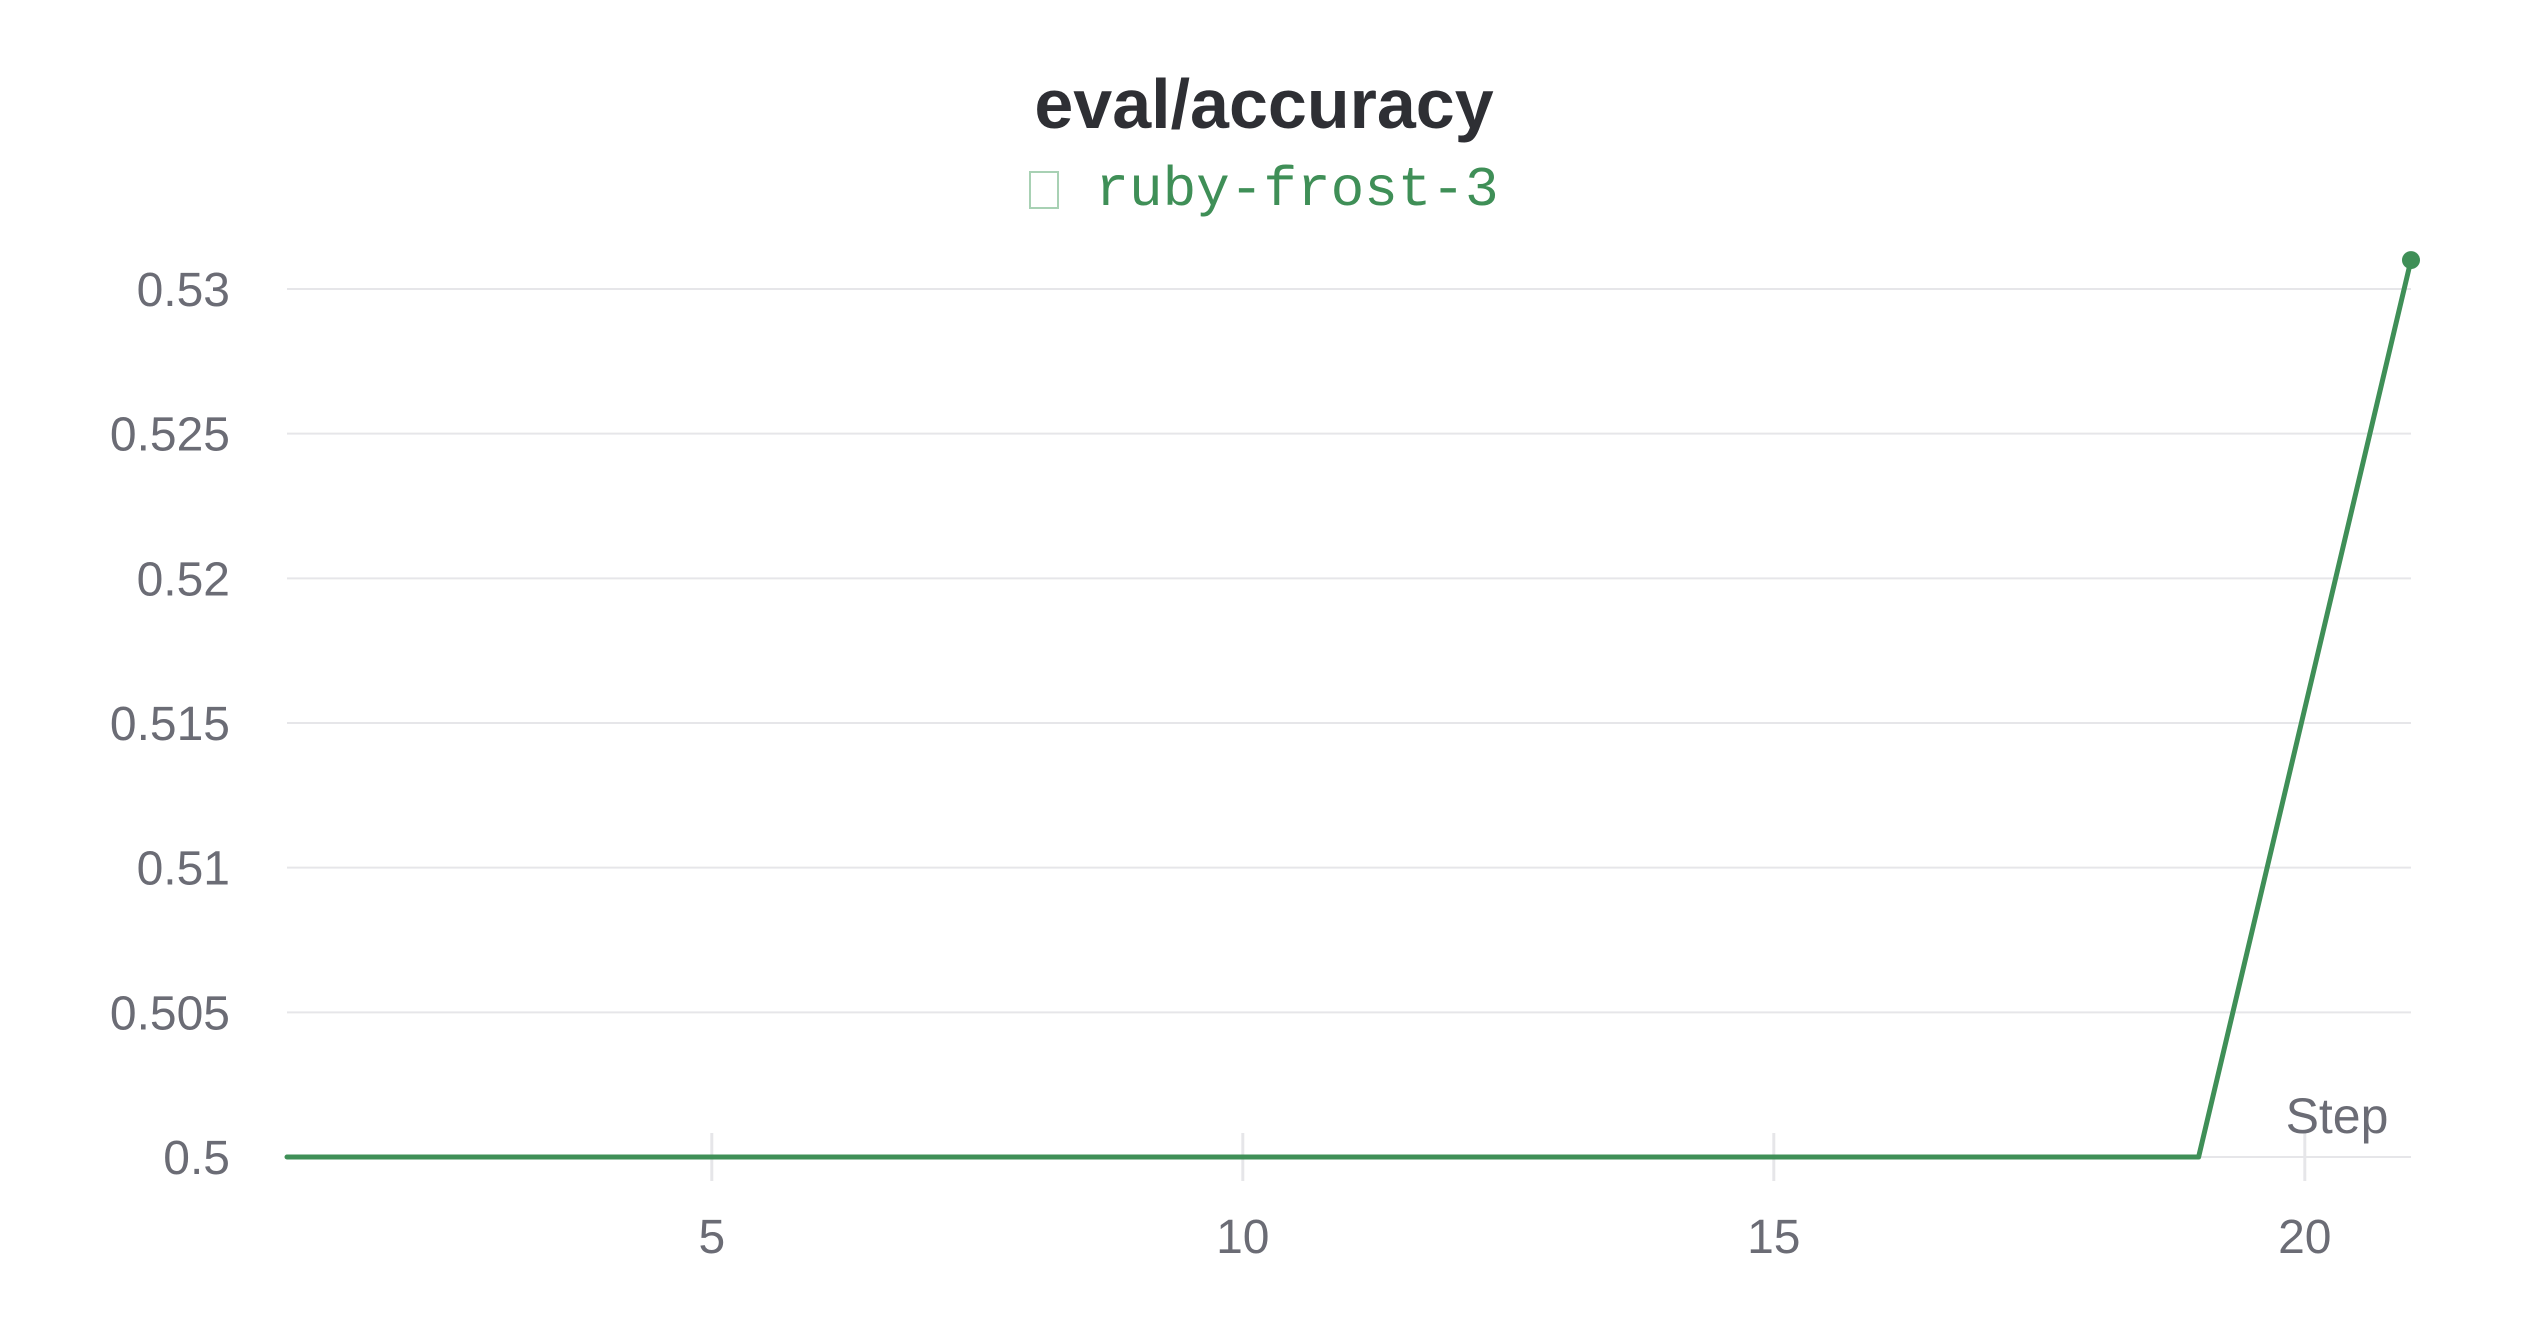  What do you see at coordinates (1044, 190) in the screenshot?
I see `legend-swatch` at bounding box center [1044, 190].